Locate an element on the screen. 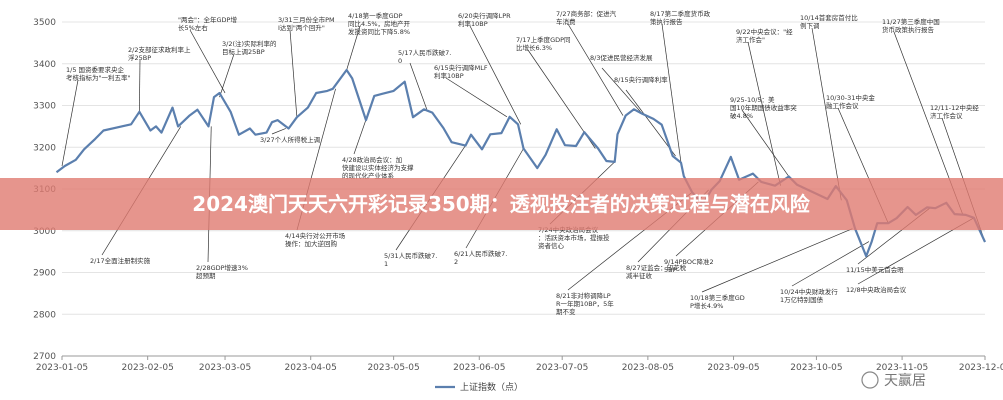 This screenshot has width=1003, height=400. annotation-label: 11/15中美元首会晤 is located at coordinates (875, 269).